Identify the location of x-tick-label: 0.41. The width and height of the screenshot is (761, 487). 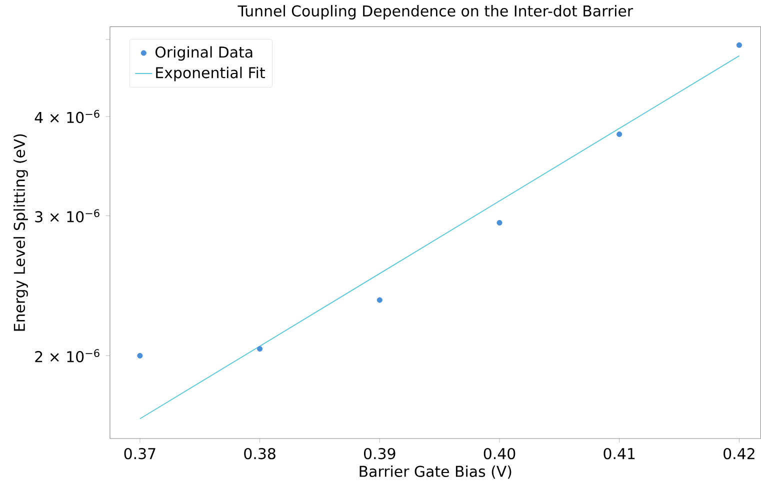
(619, 454).